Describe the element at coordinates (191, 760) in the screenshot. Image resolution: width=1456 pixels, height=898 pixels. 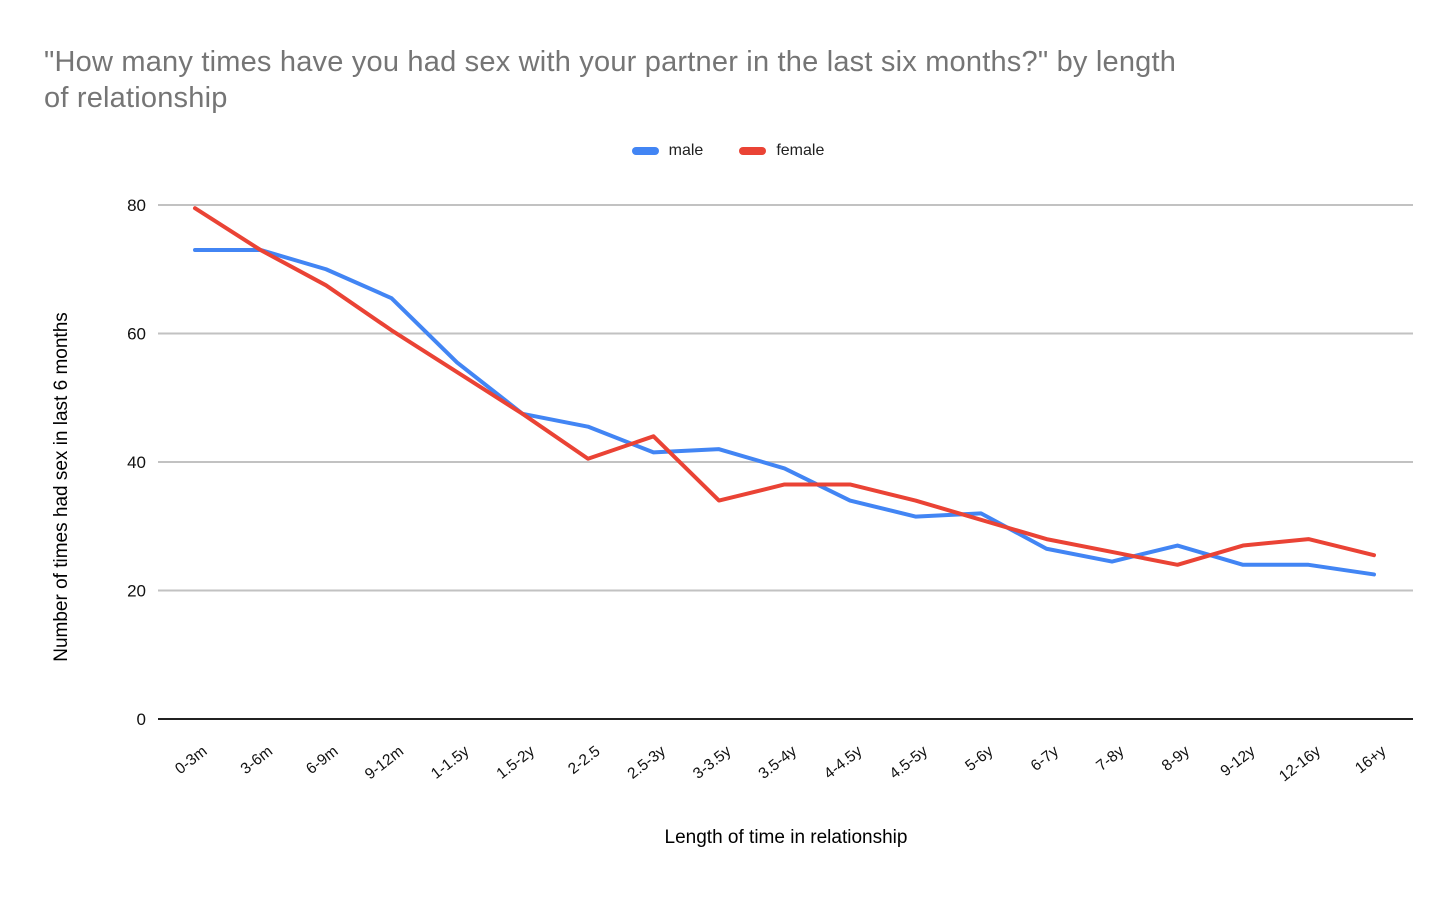
I see `x-tick-label-0-3m: 0-3m` at that location.